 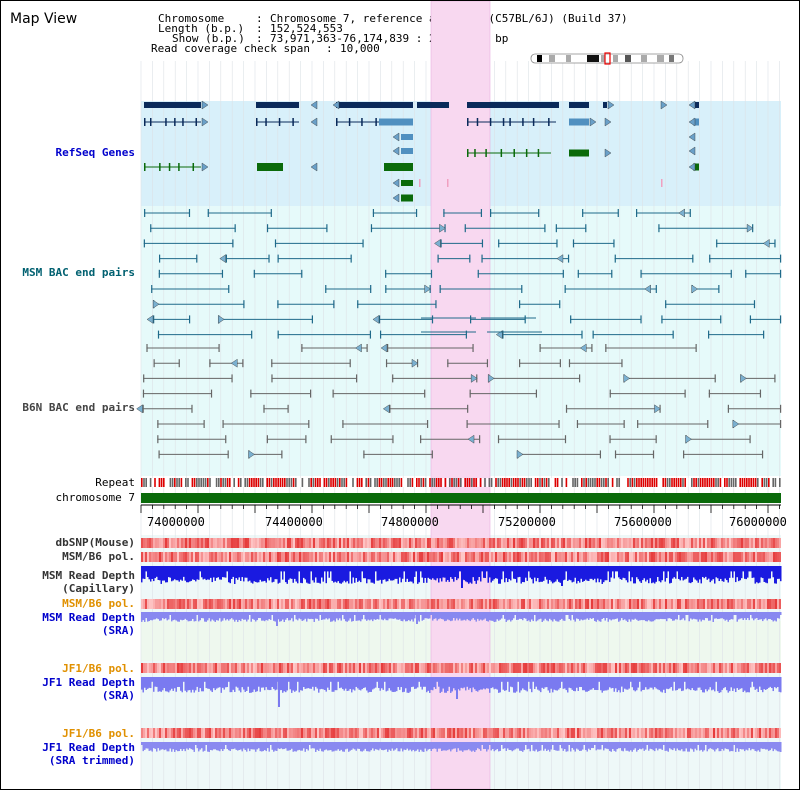 I want to click on gene-block, so click(x=433, y=105).